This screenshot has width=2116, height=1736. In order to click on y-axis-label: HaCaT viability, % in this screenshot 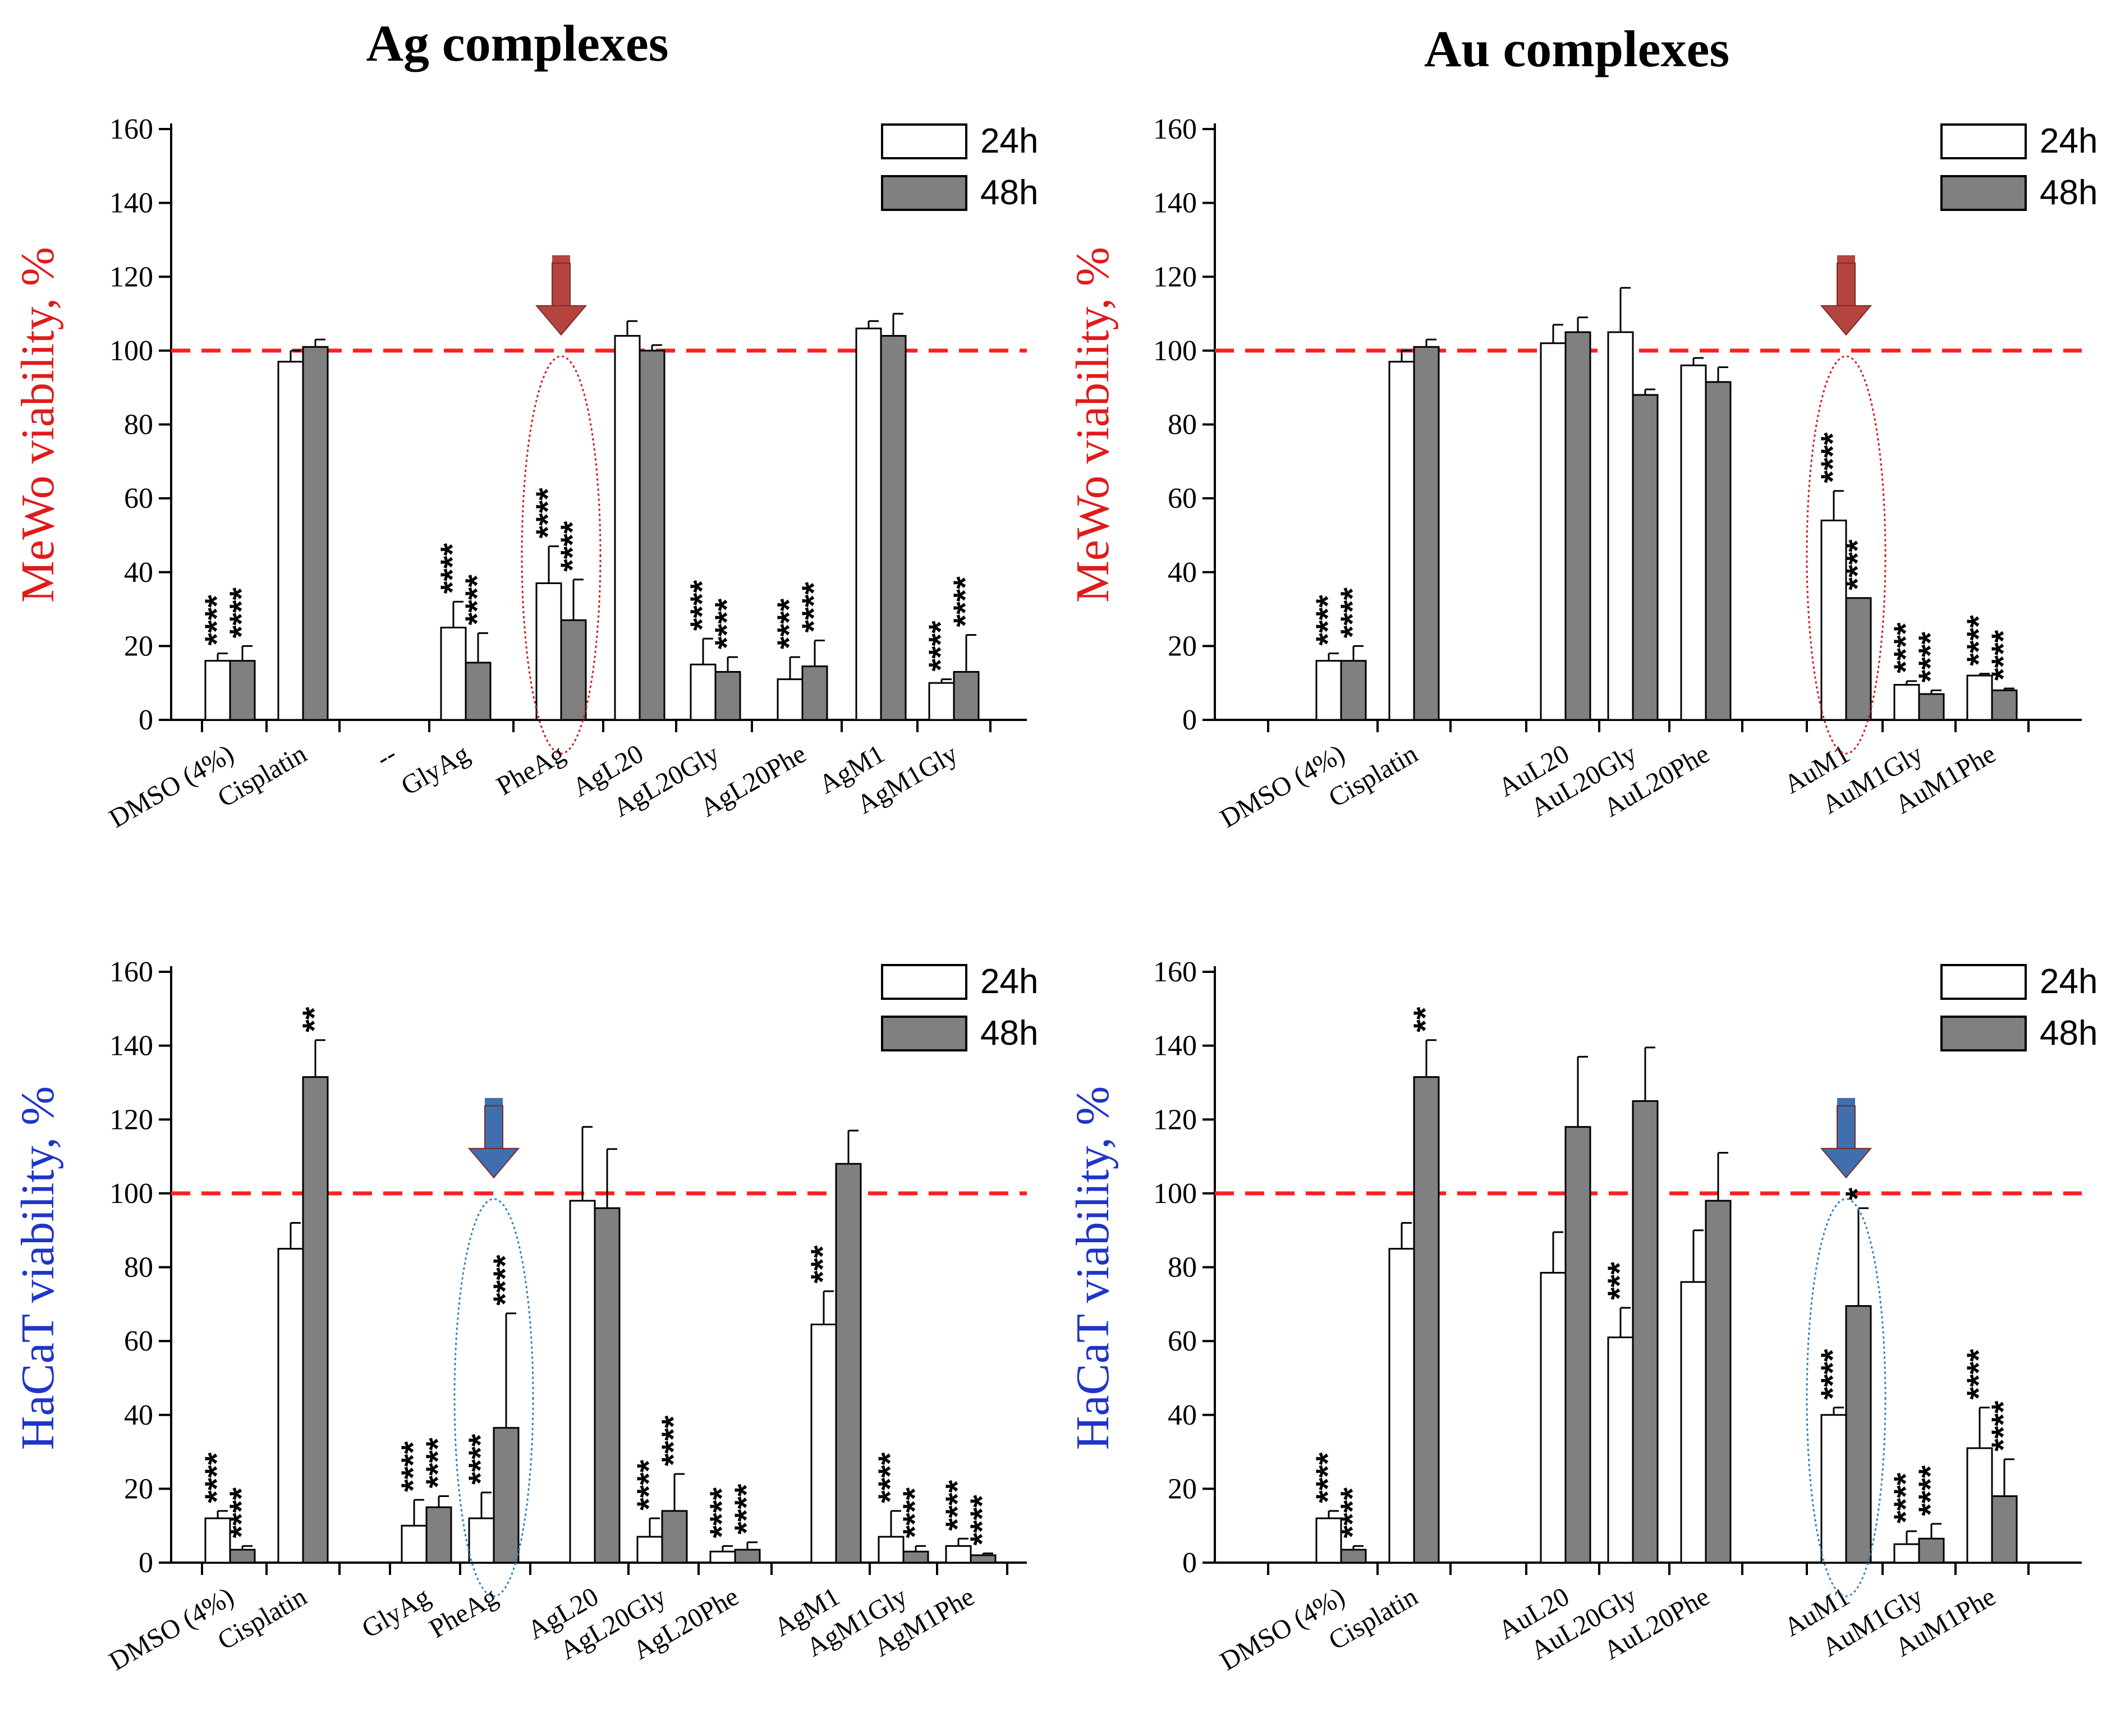, I will do `click(38, 1268)`.